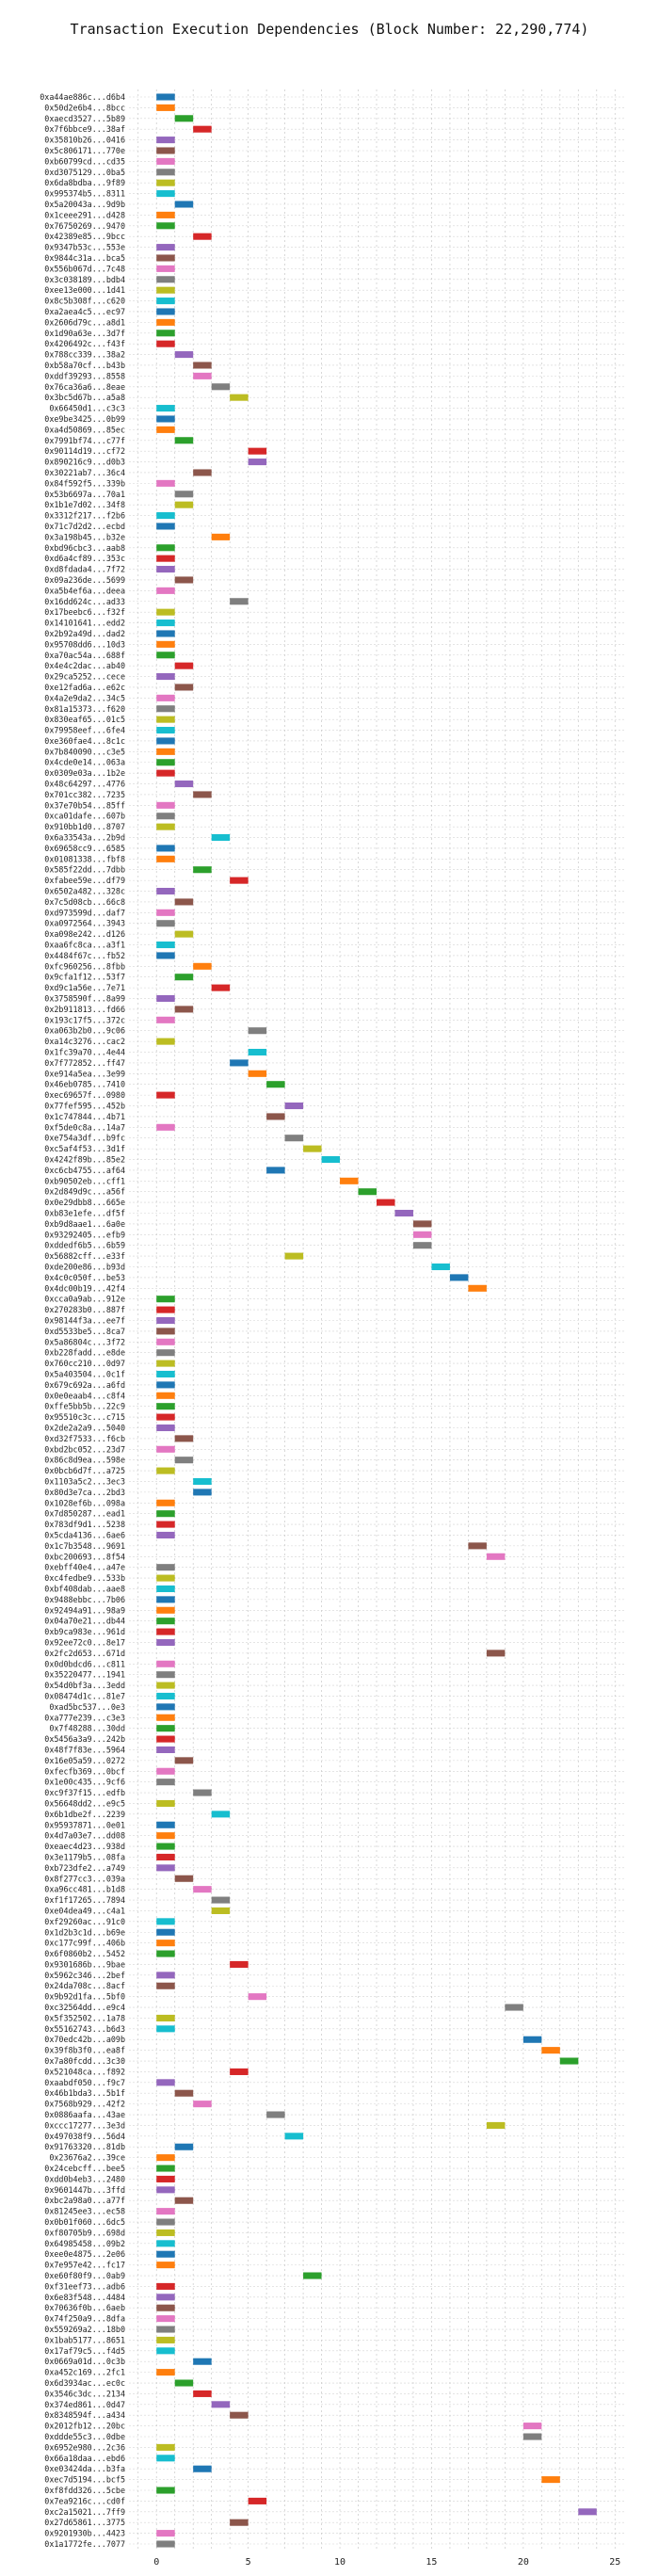 The image size is (659, 2576). I want to click on tx-label: 0x95510c3c...c715, so click(84, 1417).